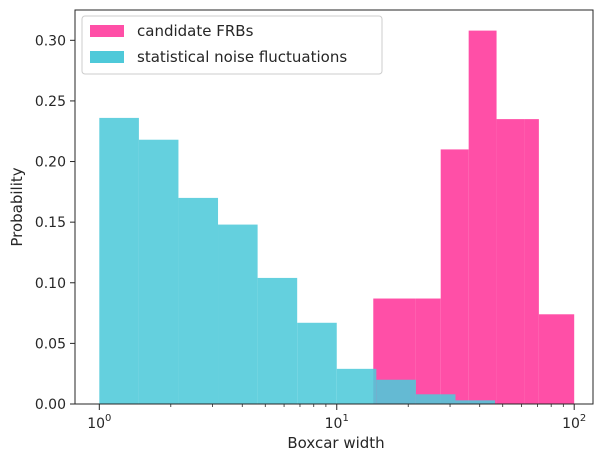  I want to click on y-tick-label: 0.20, so click(50, 163).